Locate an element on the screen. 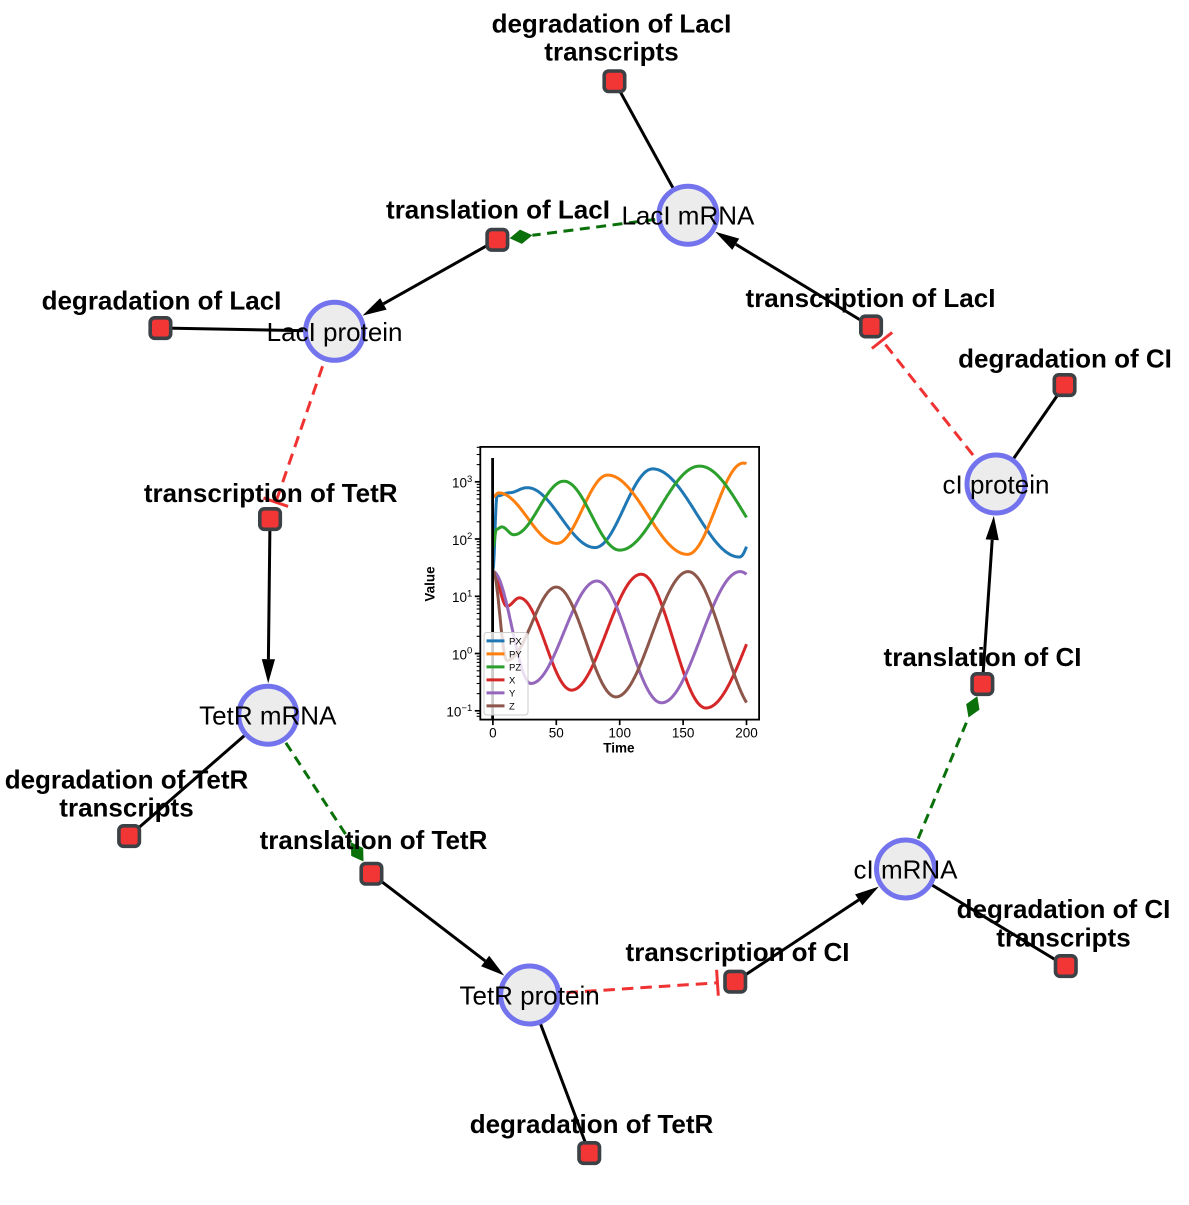 Image resolution: width=1189 pixels, height=1205 pixels. svg-text: LacI protein is located at coordinates (335, 332).